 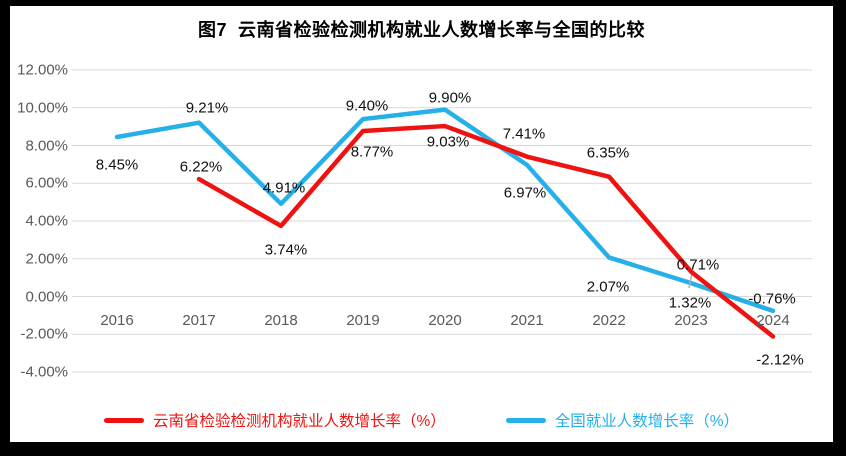 What do you see at coordinates (46, 296) in the screenshot?
I see `y-axis-tick-label: 0.00%` at bounding box center [46, 296].